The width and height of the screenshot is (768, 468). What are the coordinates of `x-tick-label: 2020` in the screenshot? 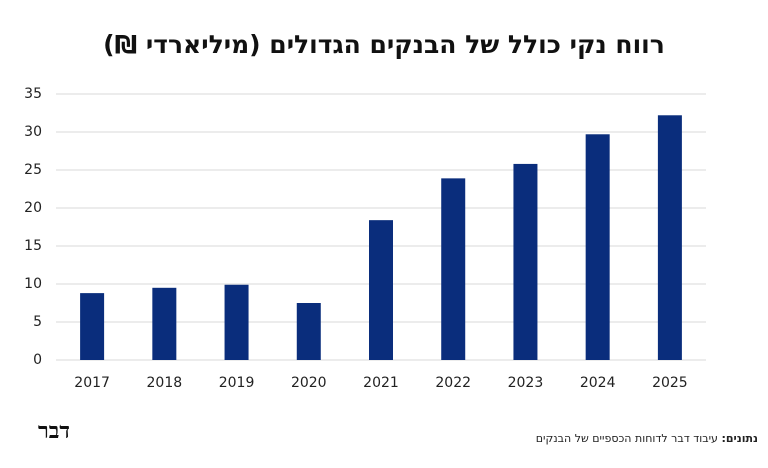 It's located at (309, 383).